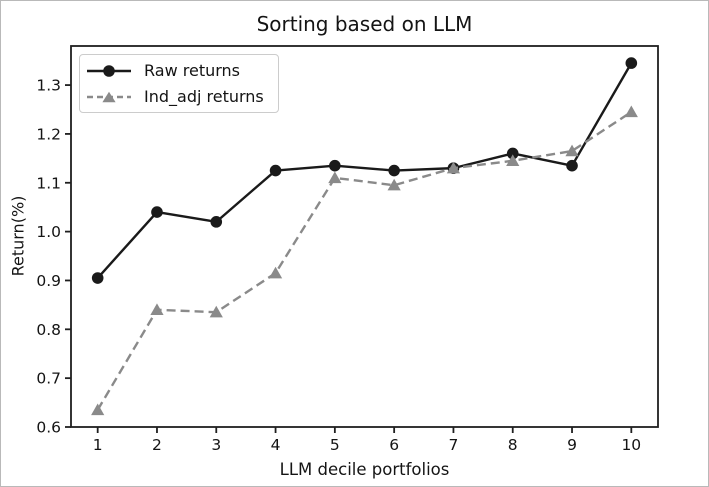  Describe the element at coordinates (631, 445) in the screenshot. I see `x-tick-label: 10` at that location.